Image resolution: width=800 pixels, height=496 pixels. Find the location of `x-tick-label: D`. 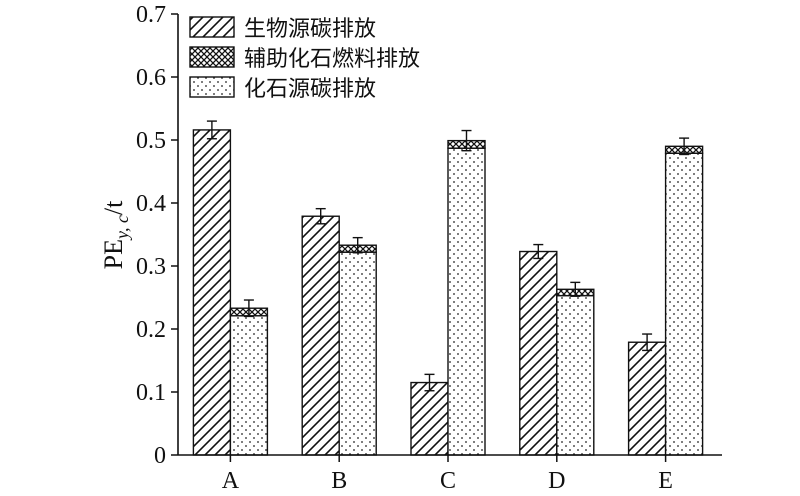

x-tick-label: D is located at coordinates (556, 481).